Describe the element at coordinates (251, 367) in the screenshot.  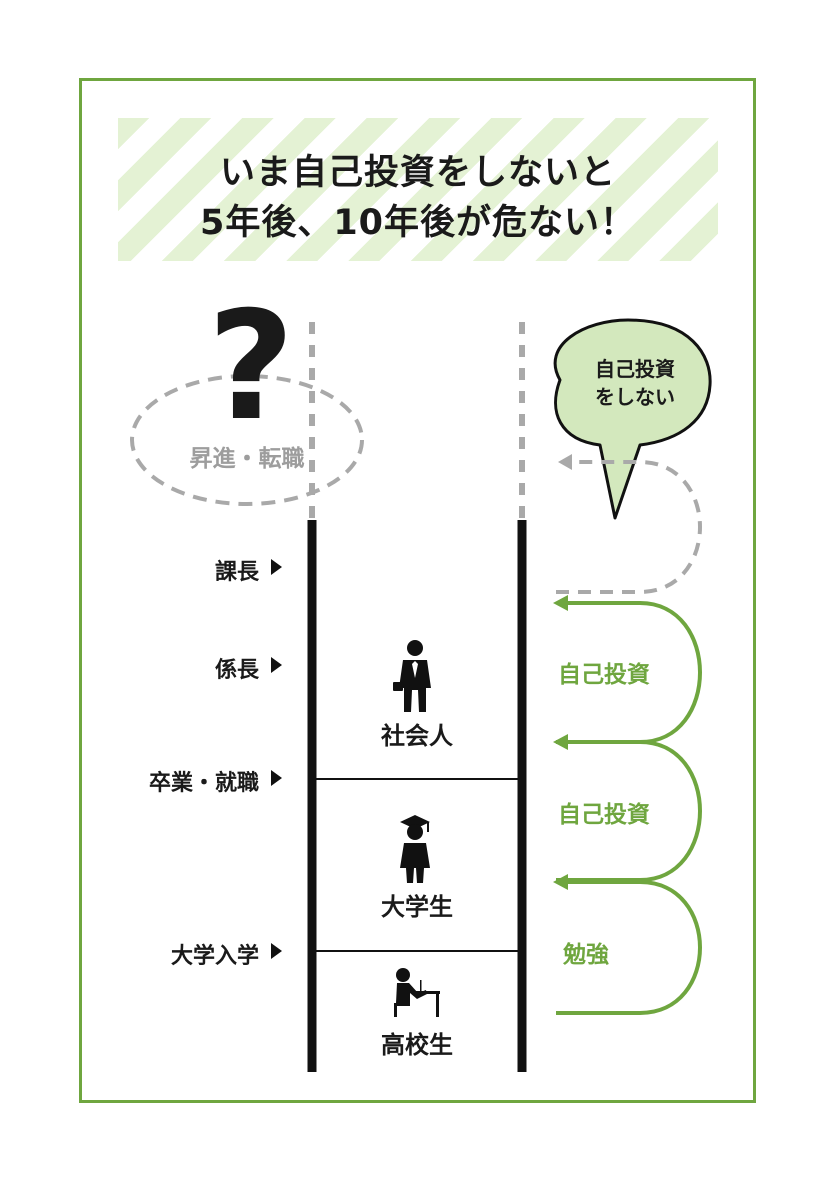
I see `question-mark-icon: ?` at that location.